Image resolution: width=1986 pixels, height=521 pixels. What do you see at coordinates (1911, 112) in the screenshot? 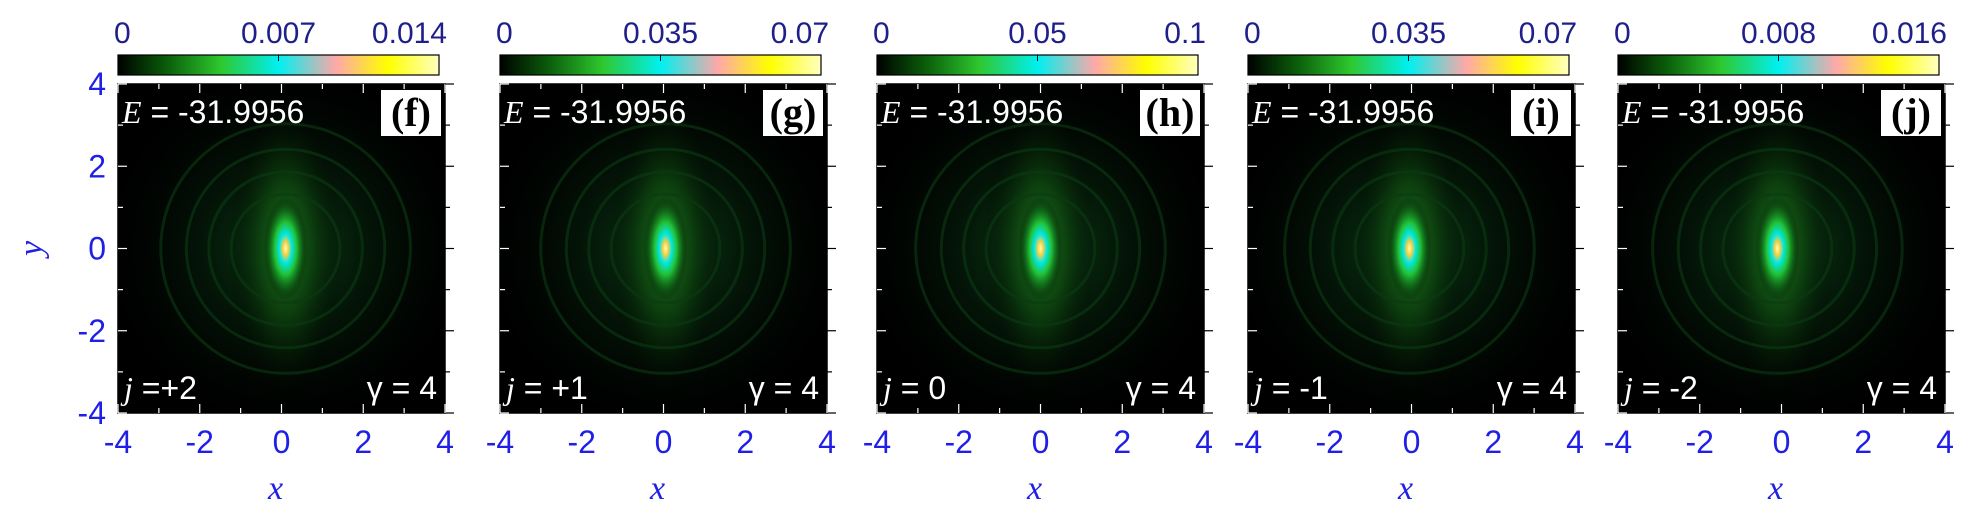
I see `panel-tag-label: (j)` at bounding box center [1911, 112].